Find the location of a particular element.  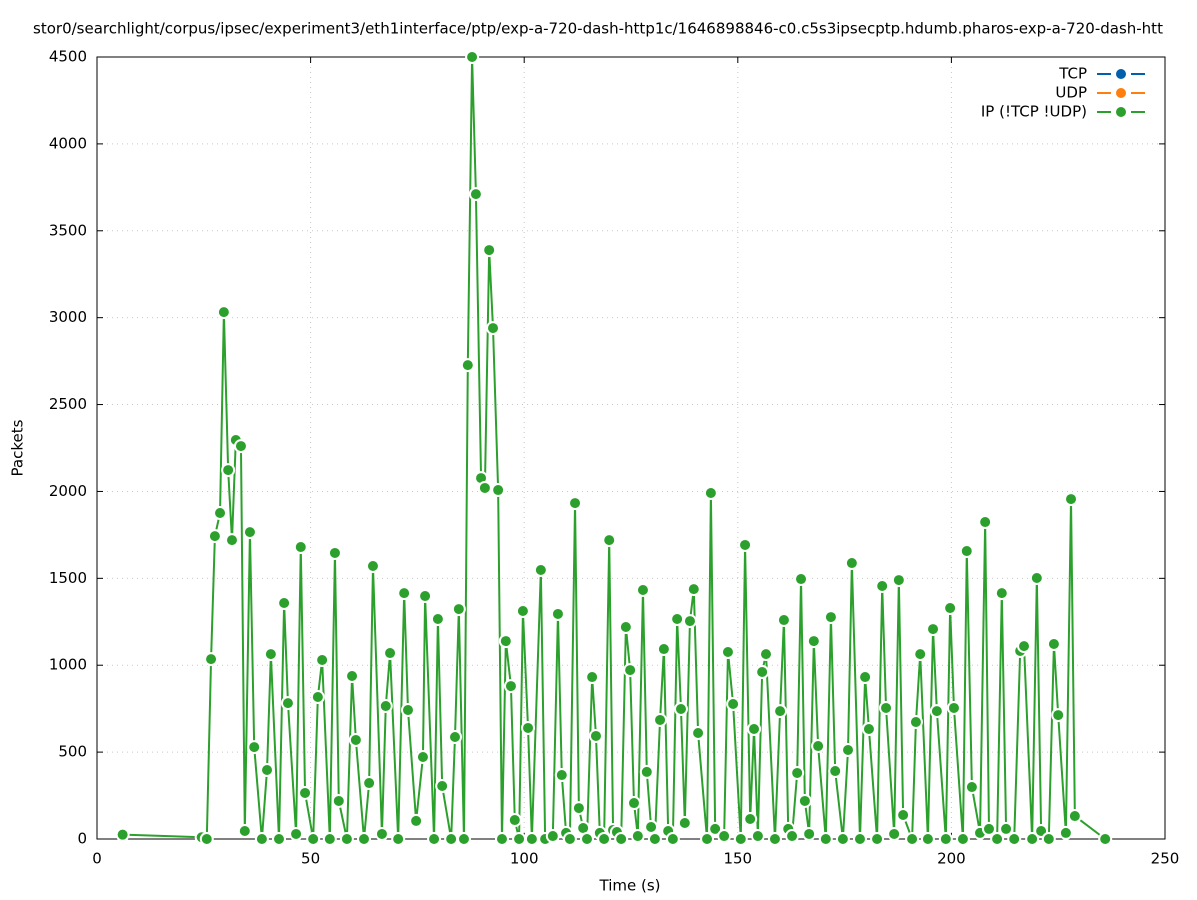

x-tick-label: 250 is located at coordinates (1165, 859).